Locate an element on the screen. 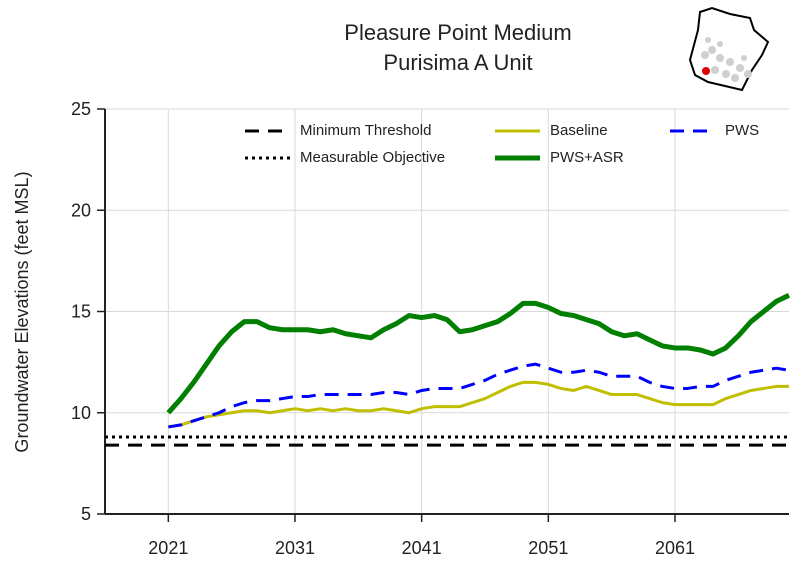  y-tick-label: 20 is located at coordinates (81, 210).